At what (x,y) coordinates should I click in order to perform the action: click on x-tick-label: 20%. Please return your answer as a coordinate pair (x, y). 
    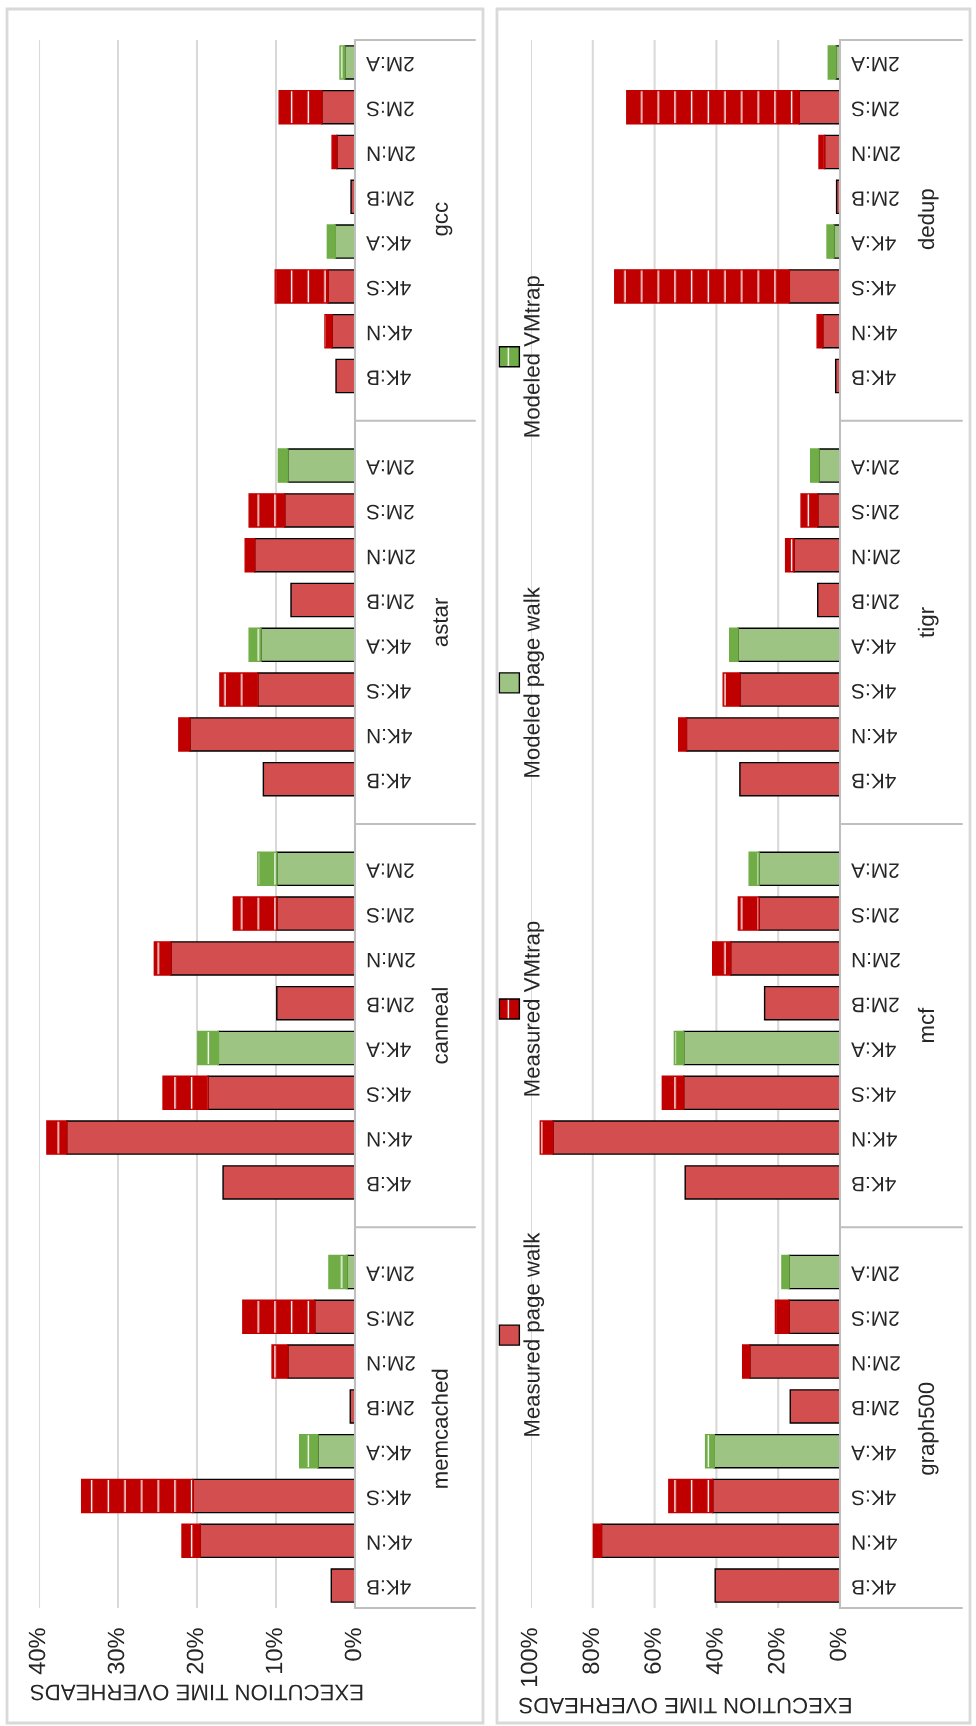
    Looking at the image, I should click on (195, 1651).